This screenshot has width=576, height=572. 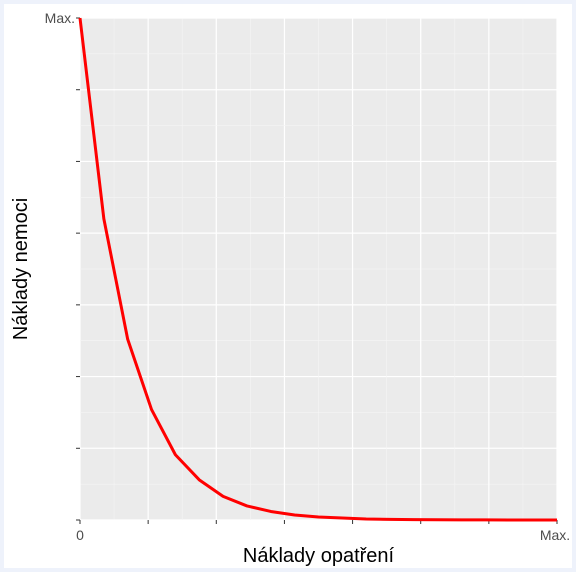 What do you see at coordinates (21, 269) in the screenshot?
I see `y-axis-title: Náklady nemoci` at bounding box center [21, 269].